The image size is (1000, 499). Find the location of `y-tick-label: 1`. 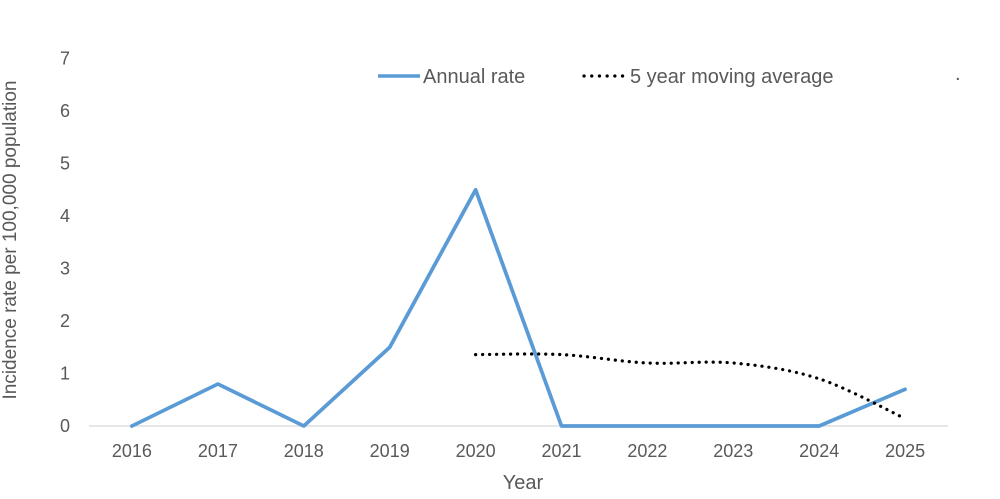

y-tick-label: 1 is located at coordinates (65, 374).